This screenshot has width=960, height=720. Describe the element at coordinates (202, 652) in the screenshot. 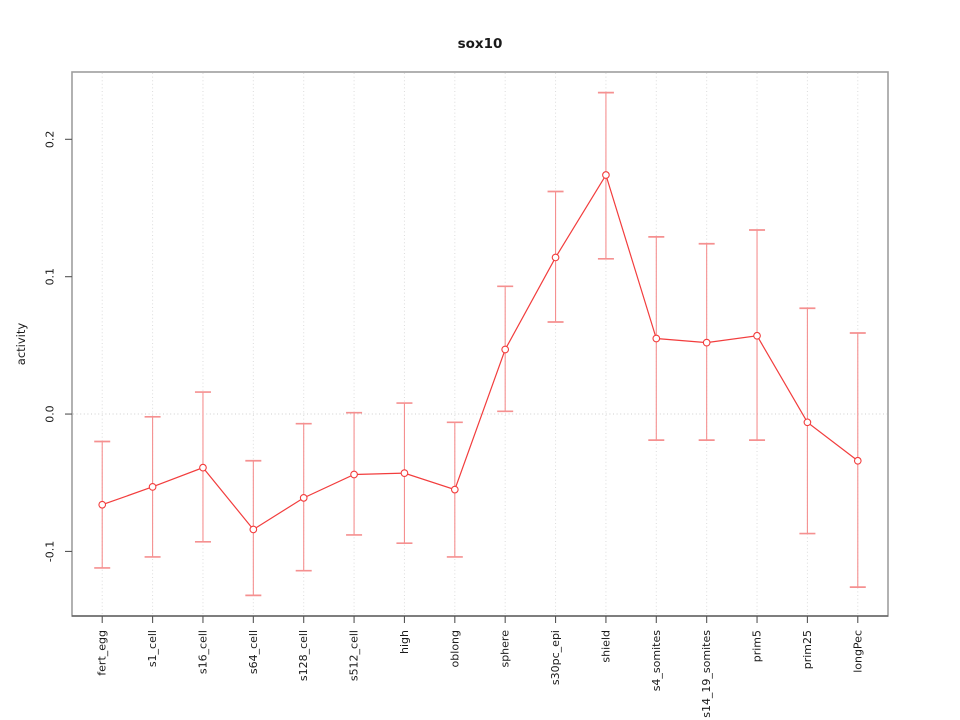

I see `x-tick-label: s16_cell` at that location.